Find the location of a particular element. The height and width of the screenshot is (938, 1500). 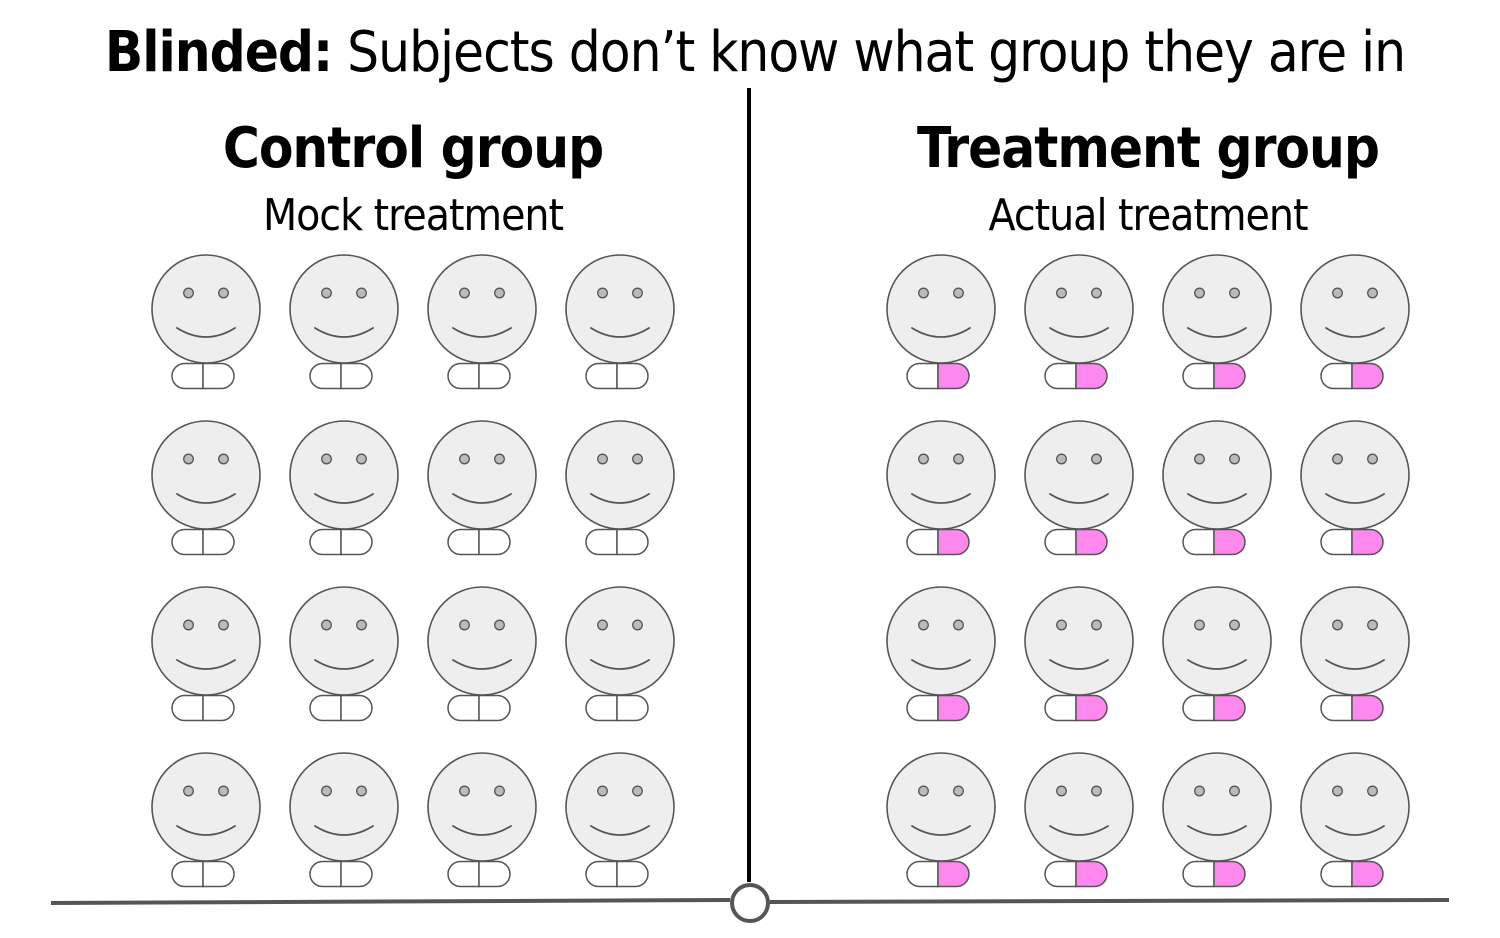

control-group-subtitle: Mock treatment is located at coordinates (413, 215).